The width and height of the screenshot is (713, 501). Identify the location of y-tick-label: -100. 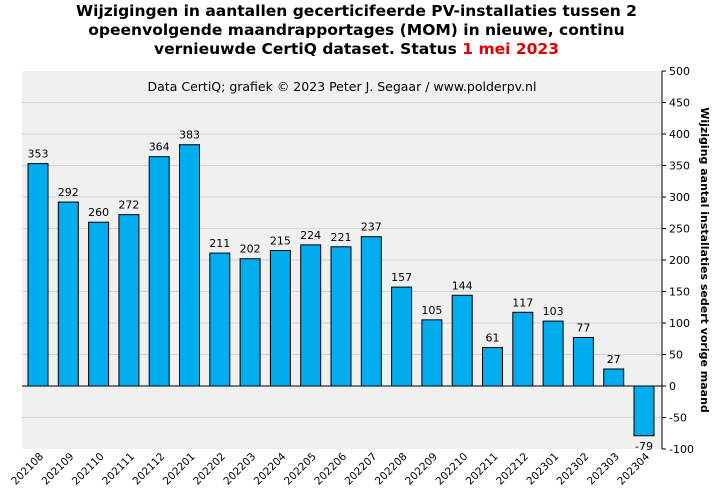
(681, 449).